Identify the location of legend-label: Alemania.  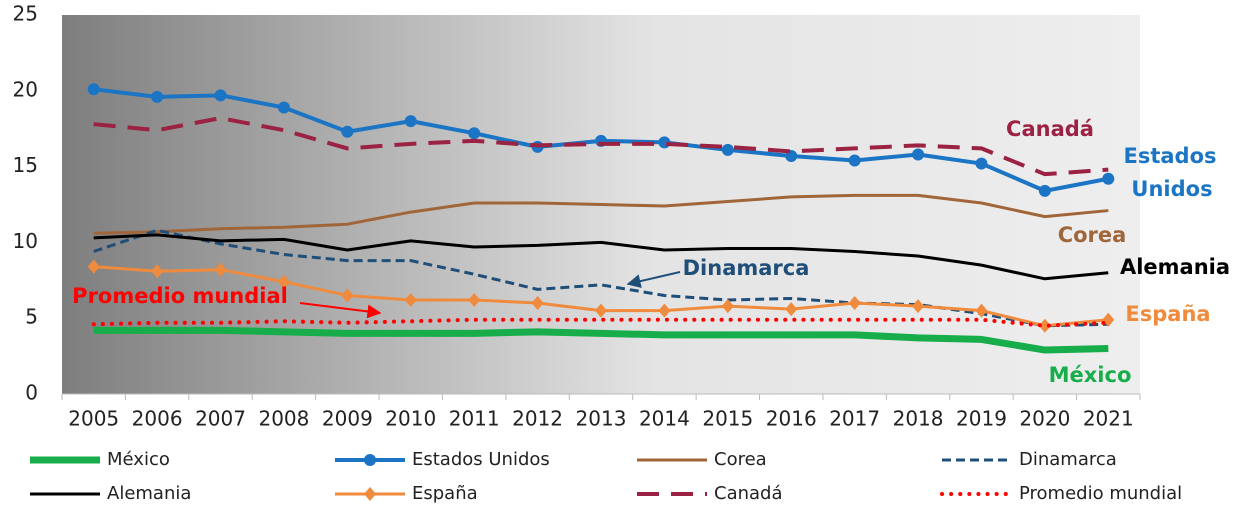
(149, 493).